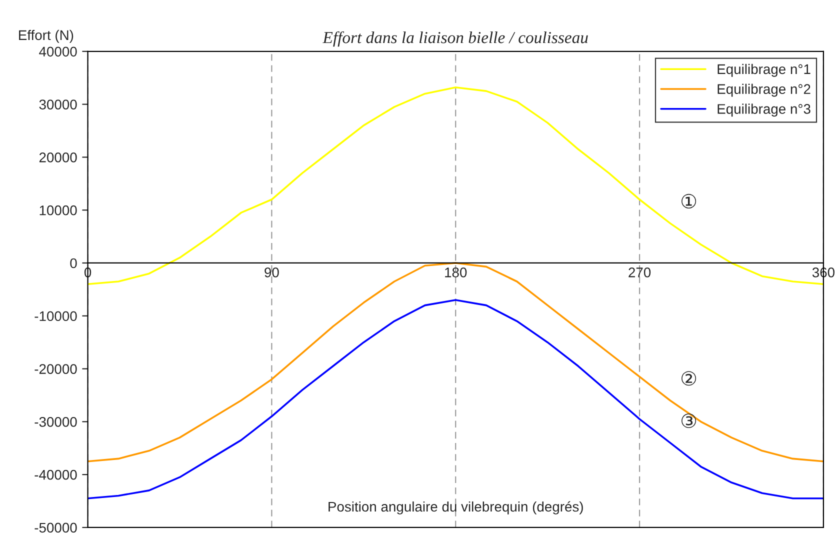  I want to click on annotation: ③, so click(689, 420).